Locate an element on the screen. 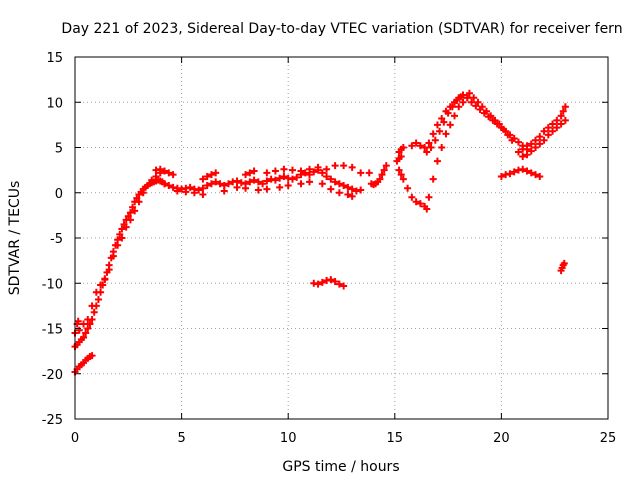 Image resolution: width=640 pixels, height=480 pixels. series-final-rise-lower is located at coordinates (544, 138).